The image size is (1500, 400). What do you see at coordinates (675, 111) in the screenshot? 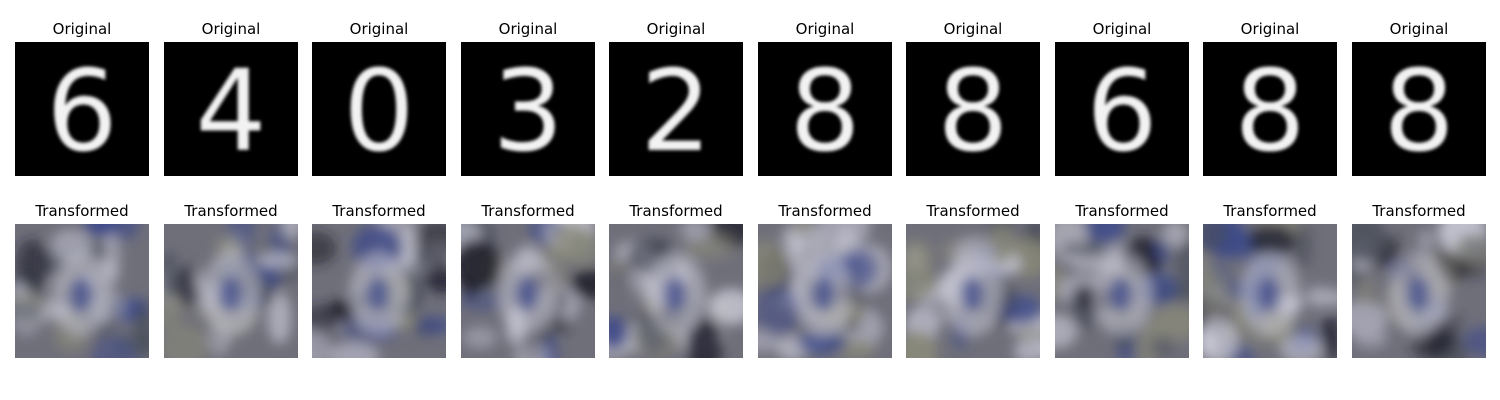
I see `digit-glyph: 2` at bounding box center [675, 111].